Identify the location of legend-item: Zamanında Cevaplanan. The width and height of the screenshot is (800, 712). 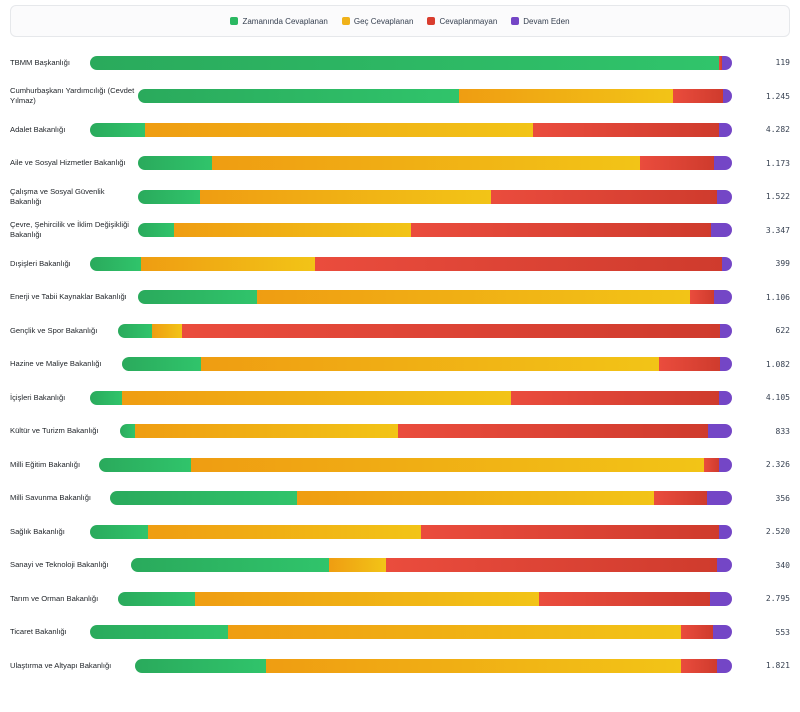
(279, 21).